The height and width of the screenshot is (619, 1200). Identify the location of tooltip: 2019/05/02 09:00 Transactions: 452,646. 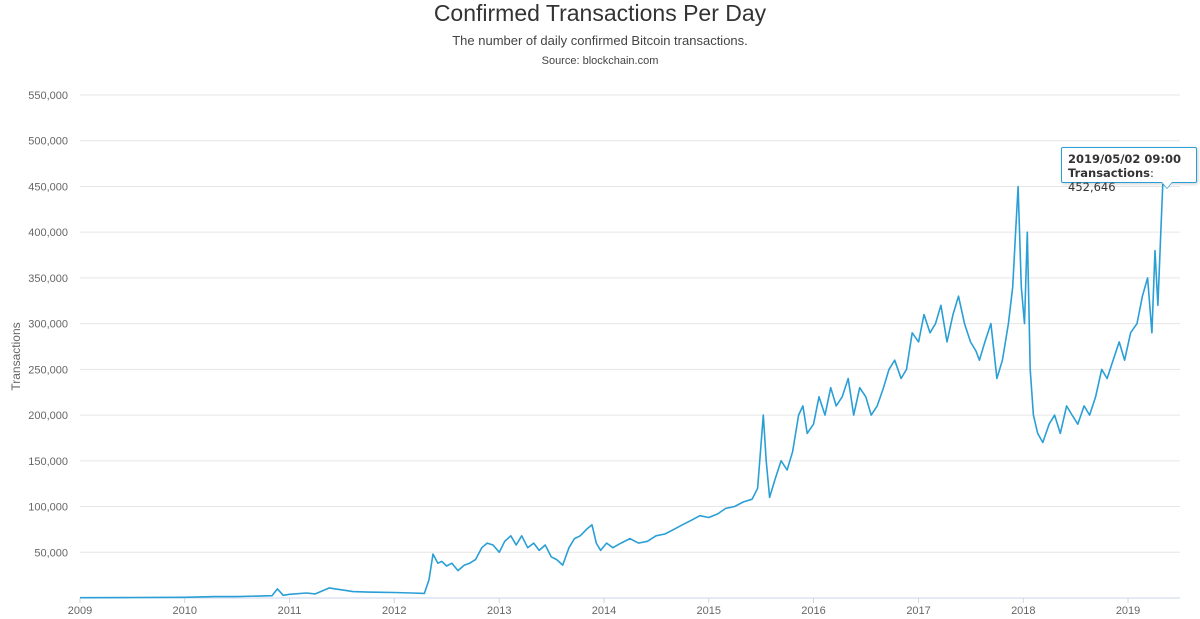
(1129, 170).